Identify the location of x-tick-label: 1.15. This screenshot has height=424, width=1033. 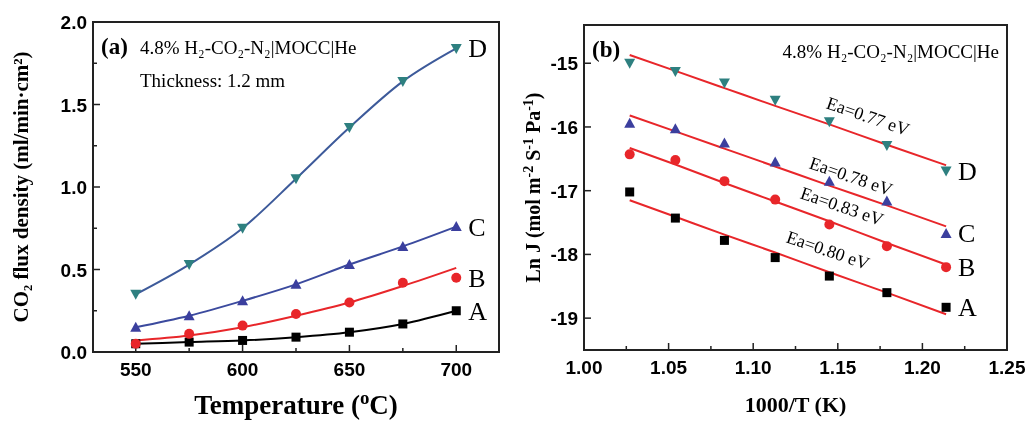
(838, 367).